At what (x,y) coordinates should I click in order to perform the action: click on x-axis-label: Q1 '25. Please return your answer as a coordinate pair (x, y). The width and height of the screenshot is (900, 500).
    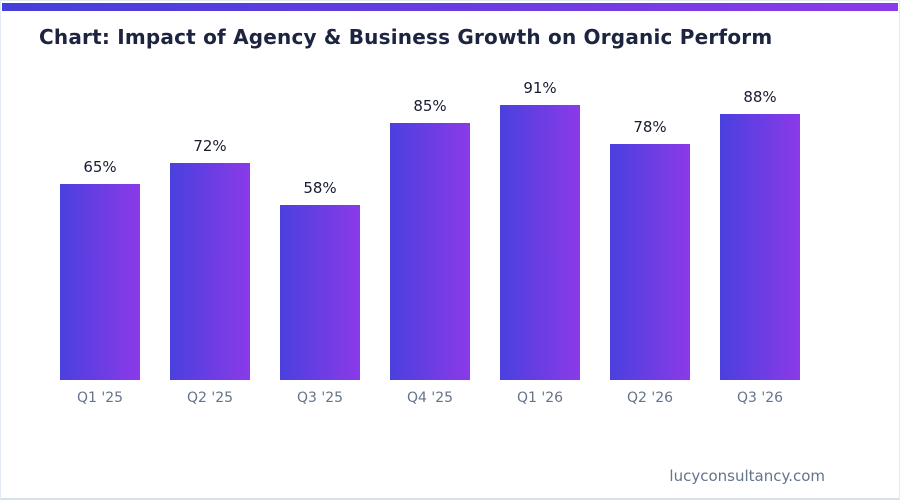
    Looking at the image, I should click on (100, 398).